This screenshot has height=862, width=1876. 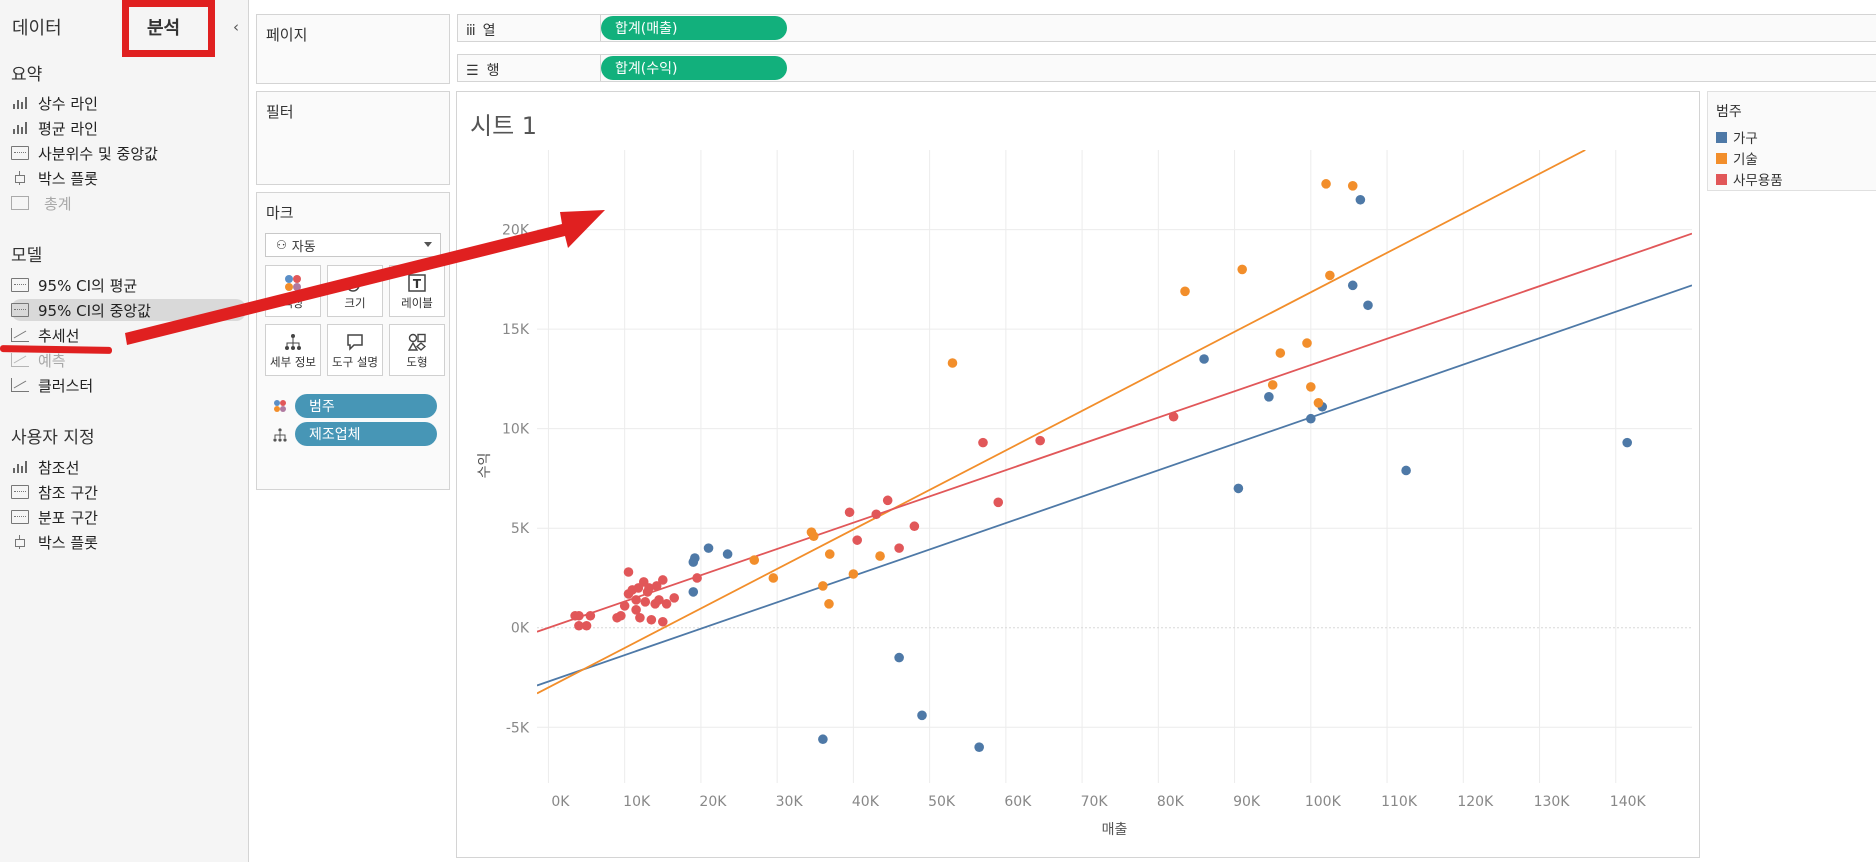 I want to click on model-item-ci-median: 95% CI의 중앙값, so click(x=128, y=310).